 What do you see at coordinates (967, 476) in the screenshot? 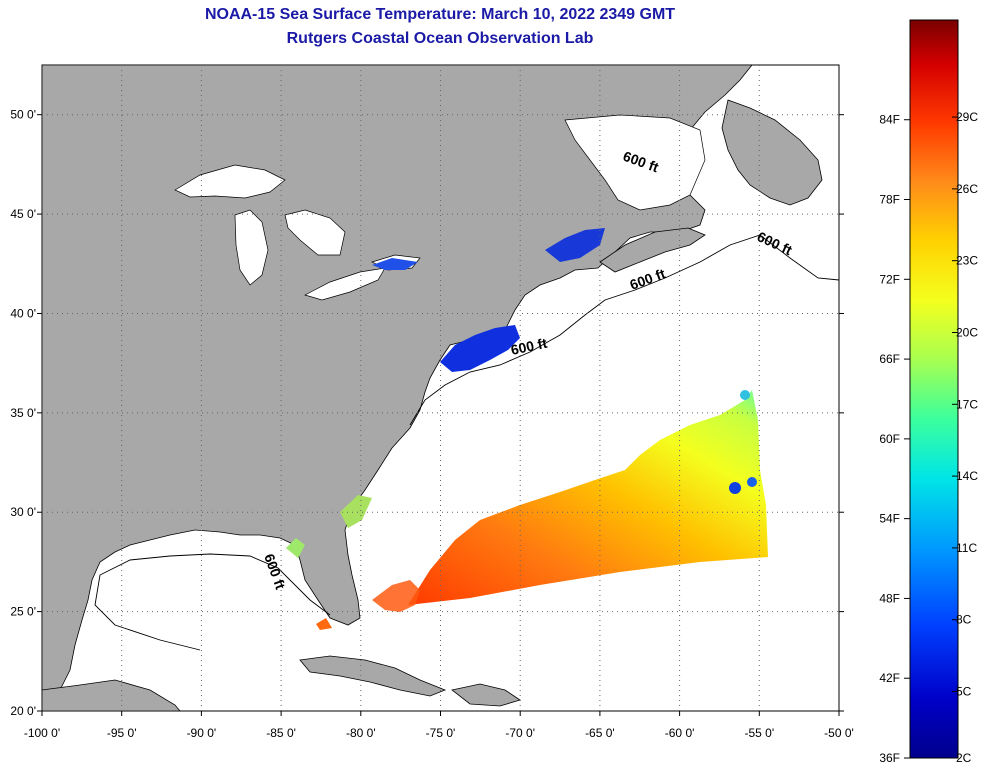
I see `colorbar-c-label: 14C` at bounding box center [967, 476].